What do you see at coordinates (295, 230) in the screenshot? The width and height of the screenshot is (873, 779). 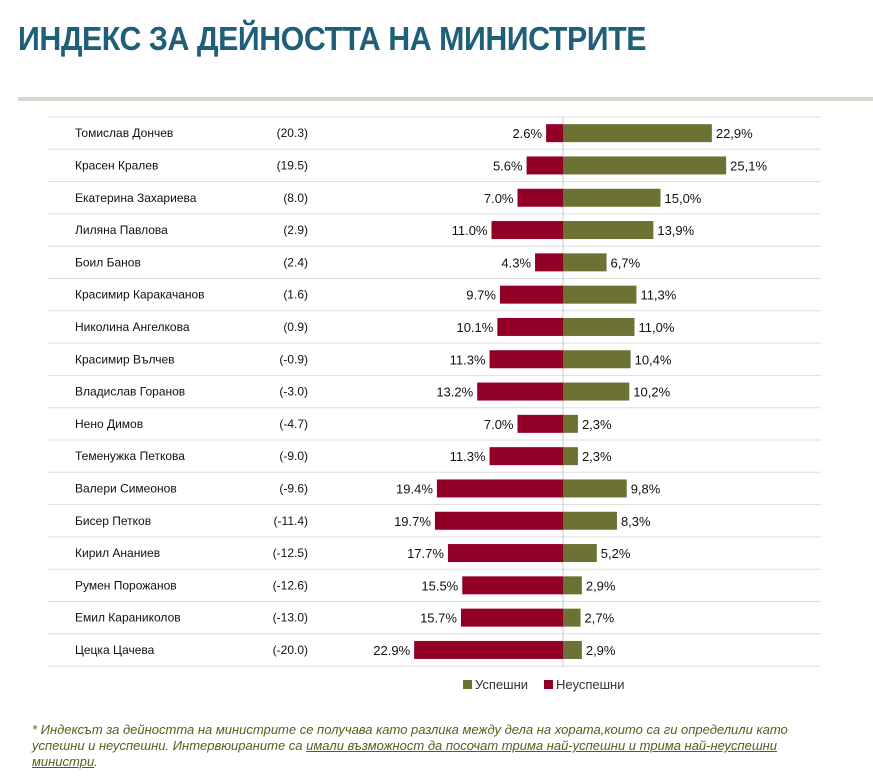 I see `index-label: (2.9)` at bounding box center [295, 230].